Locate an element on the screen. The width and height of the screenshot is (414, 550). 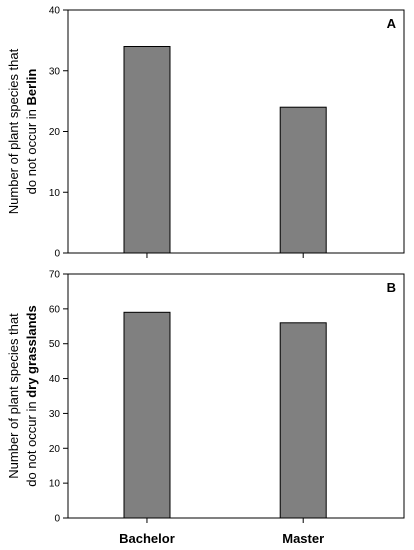
x-tick-label-bachelor: Bachelor is located at coordinates (147, 538).